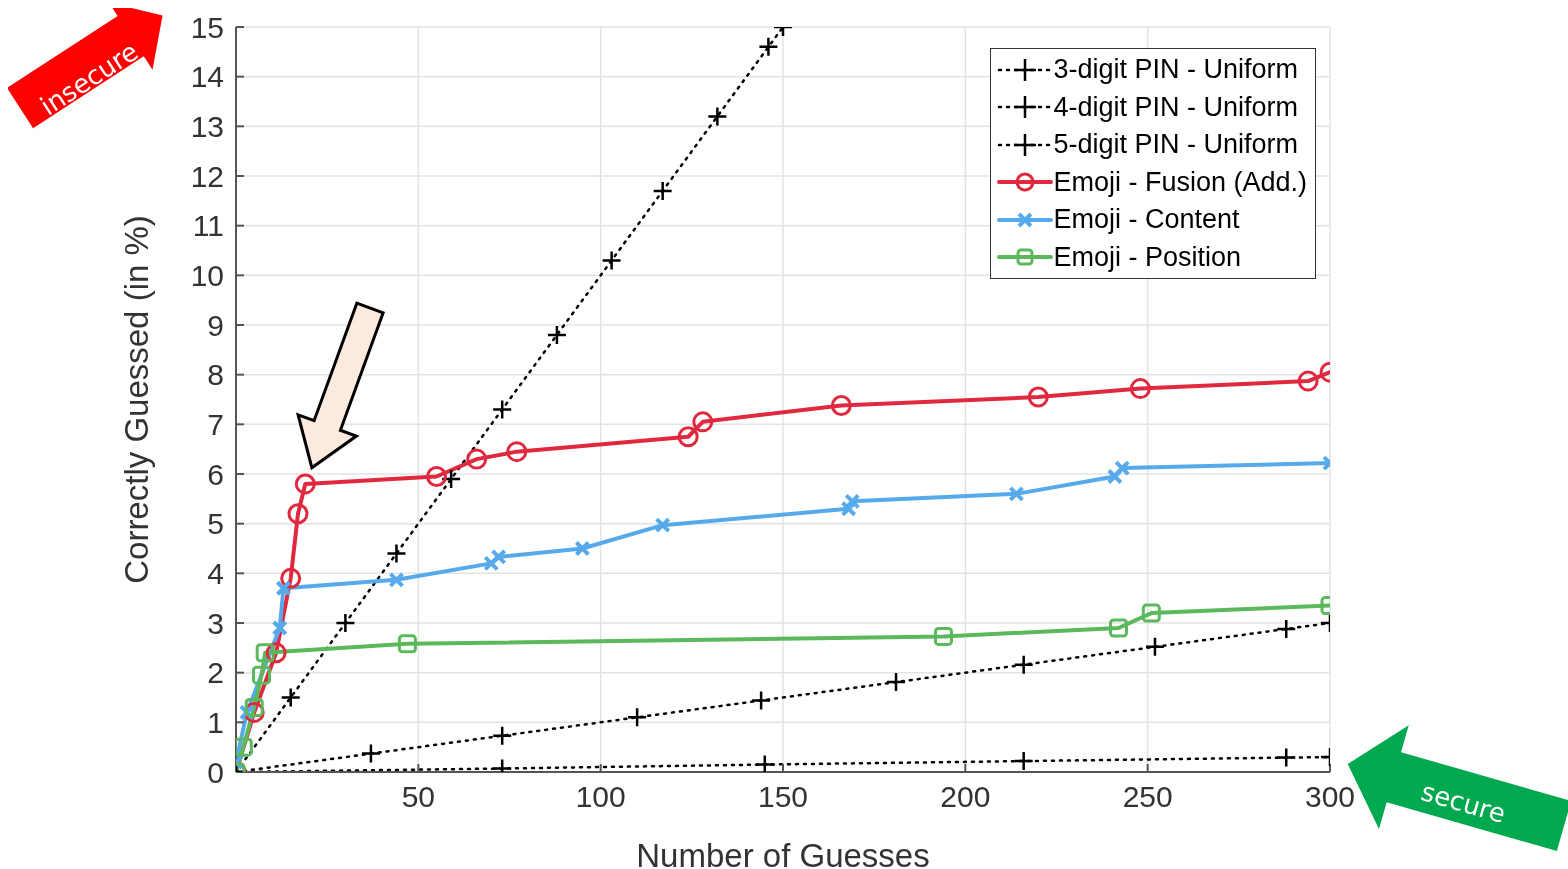  Describe the element at coordinates (215, 722) in the screenshot. I see `y-tick-label: 1` at that location.